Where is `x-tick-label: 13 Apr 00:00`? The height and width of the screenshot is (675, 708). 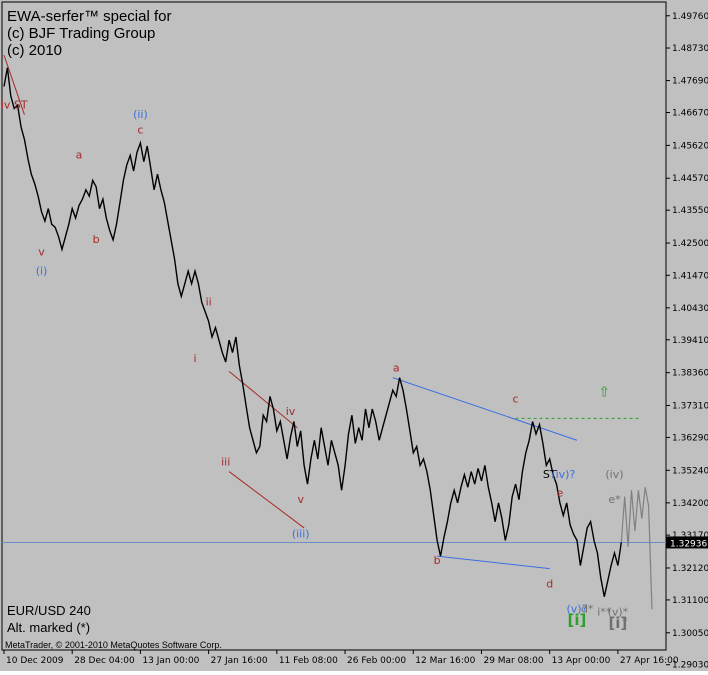 x-tick-label: 13 Apr 00:00 is located at coordinates (581, 661).